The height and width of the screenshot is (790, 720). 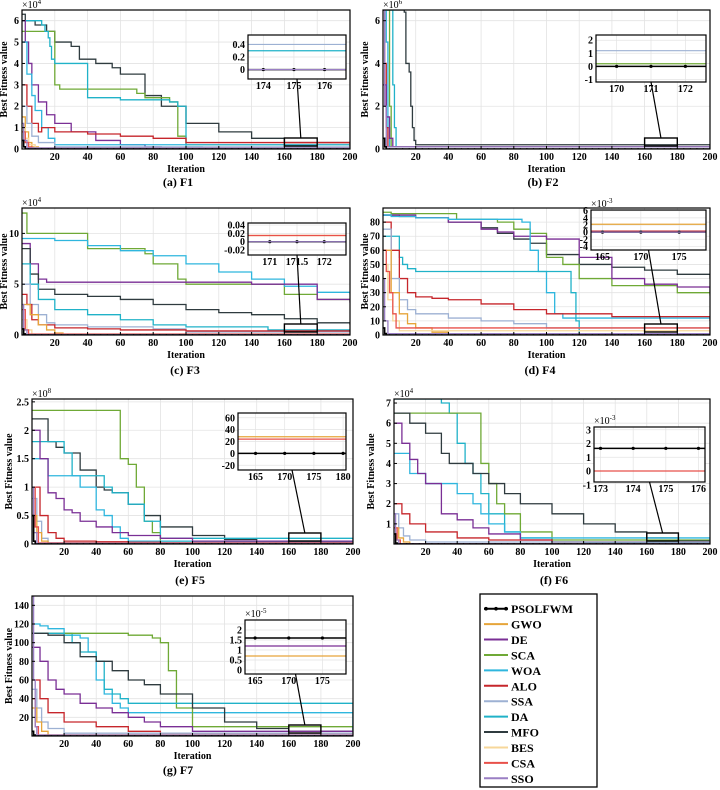 What do you see at coordinates (375, 223) in the screenshot?
I see `y-tick-label: 80` at bounding box center [375, 223].